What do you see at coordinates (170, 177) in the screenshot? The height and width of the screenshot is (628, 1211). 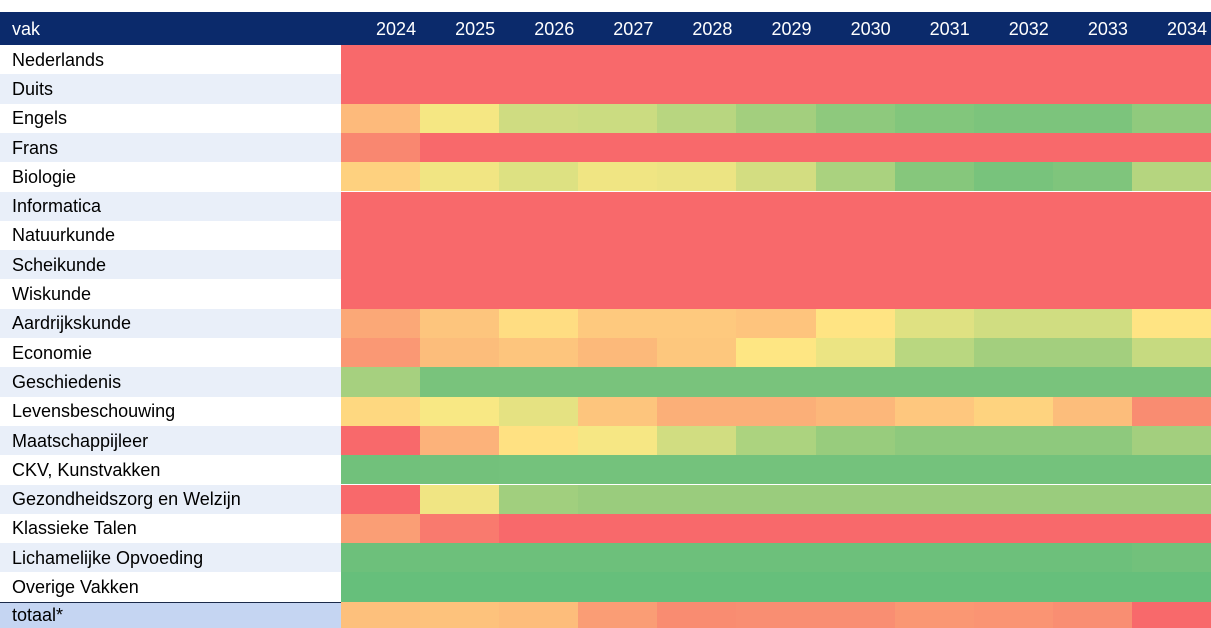 I see `row-label: Biologie` at bounding box center [170, 177].